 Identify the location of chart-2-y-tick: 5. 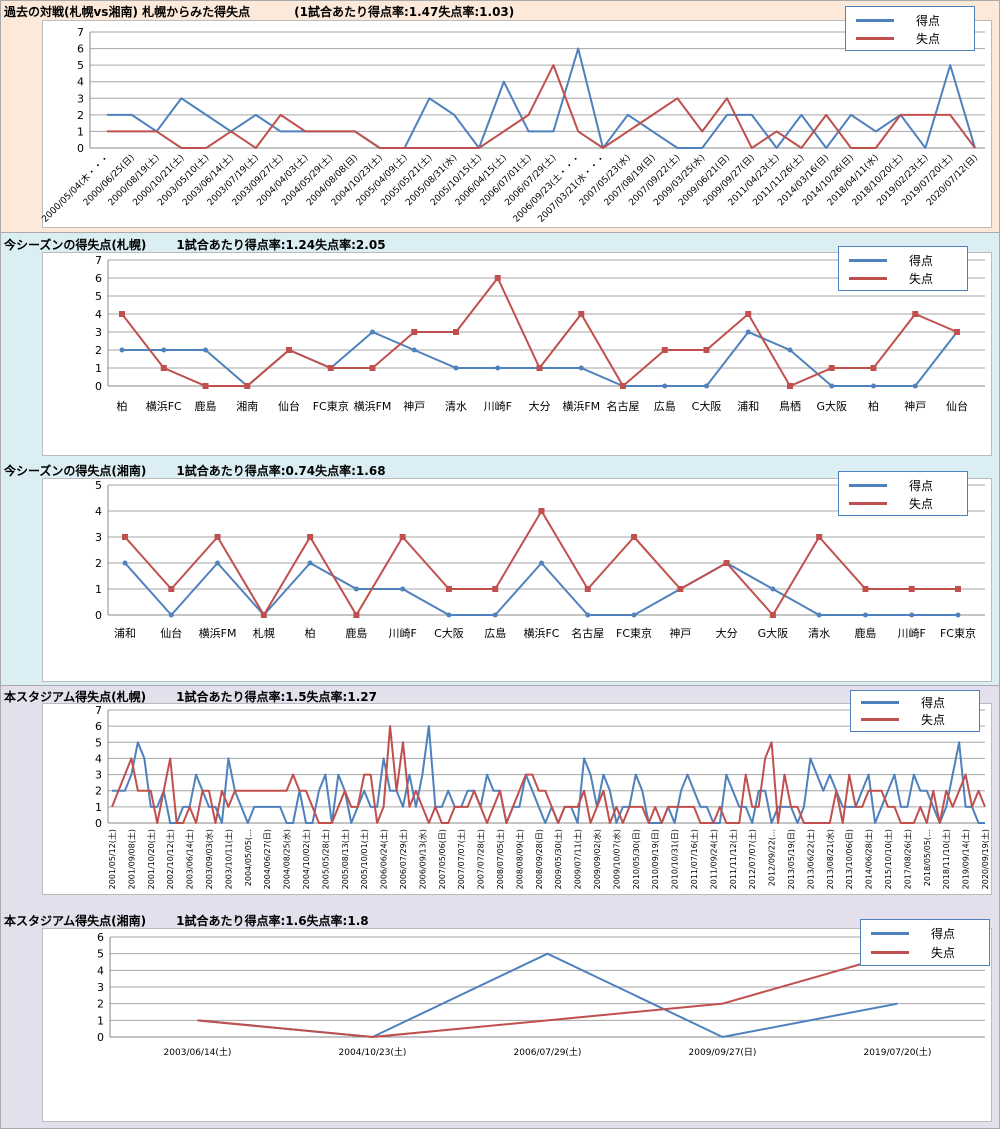
(98, 296).